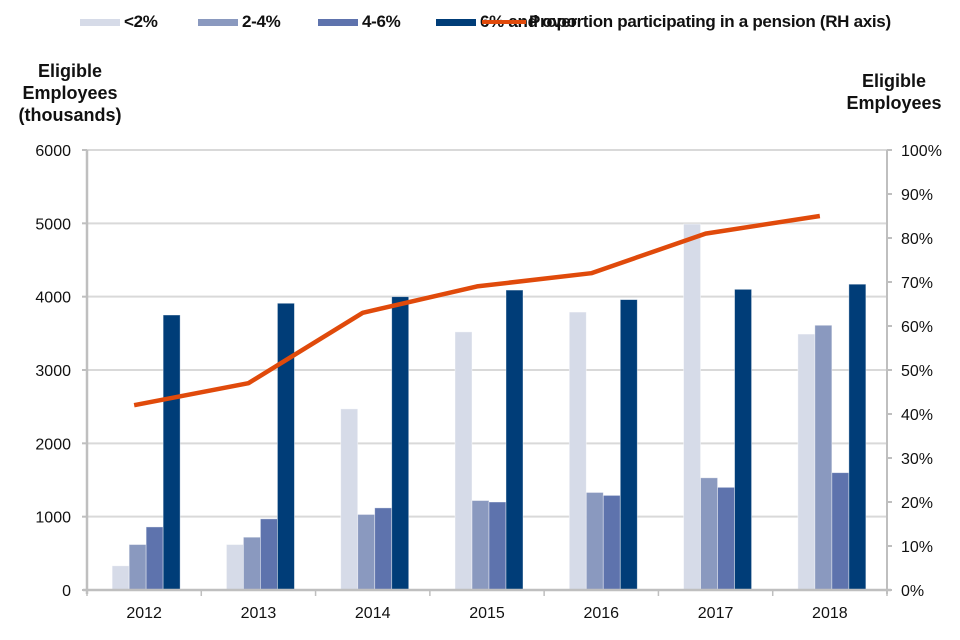 The height and width of the screenshot is (640, 960). I want to click on bar--2--2018, so click(806, 462).